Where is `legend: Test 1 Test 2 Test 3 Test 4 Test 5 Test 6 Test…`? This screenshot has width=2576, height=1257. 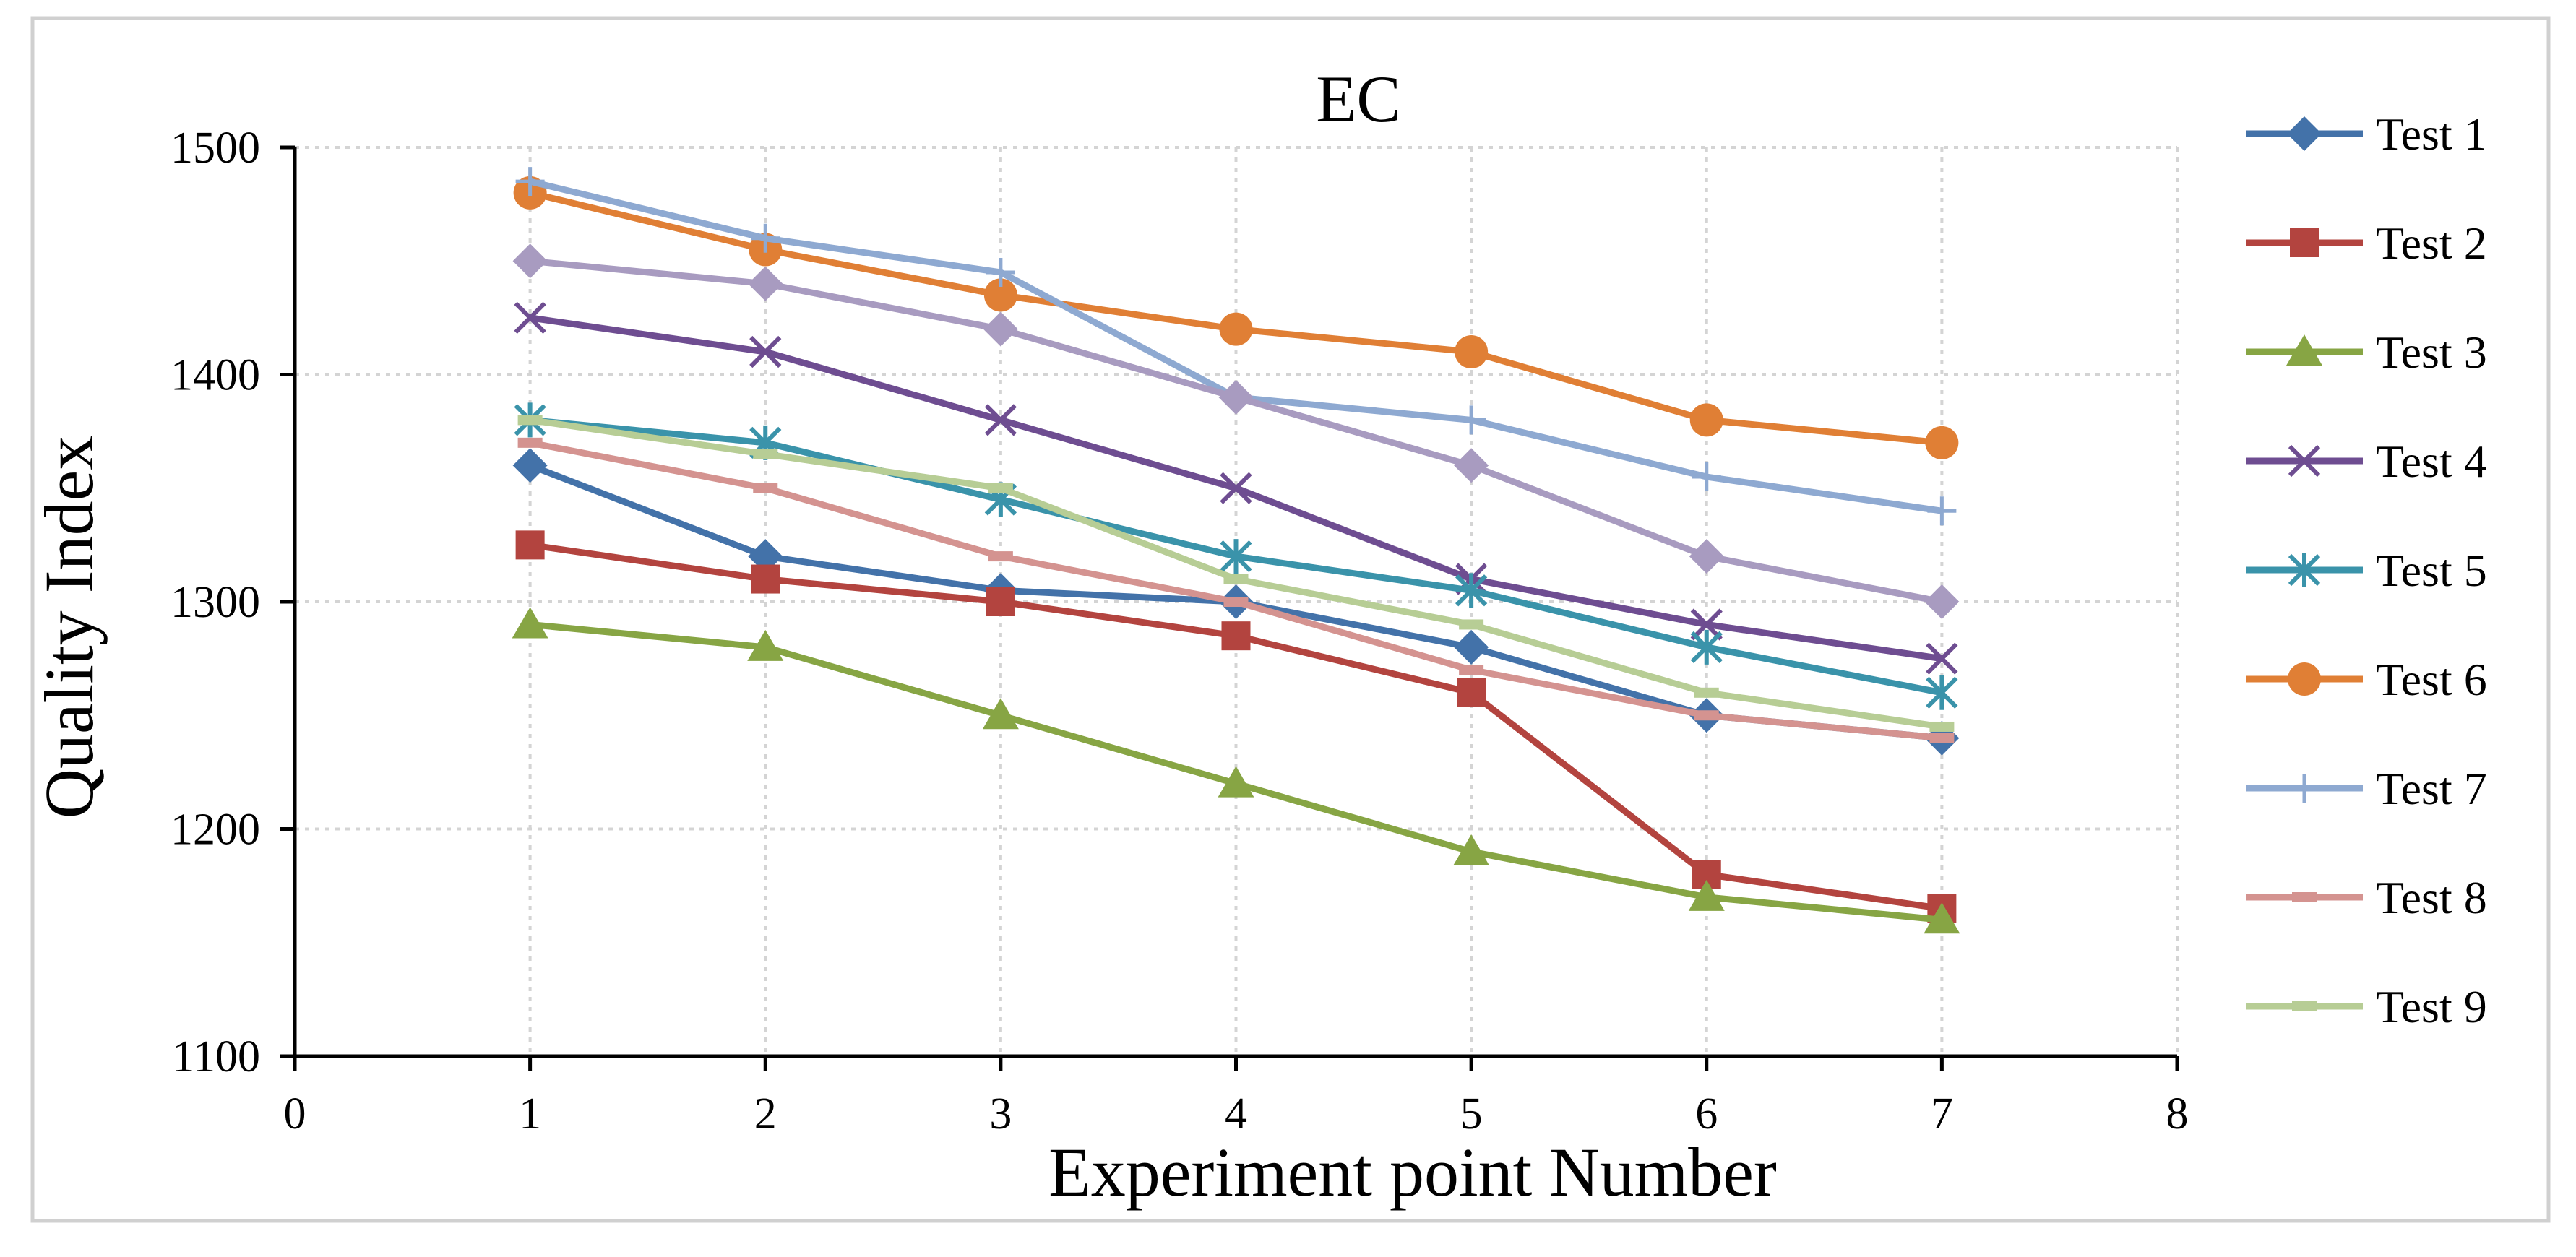 legend: Test 1 Test 2 Test 3 Test 4 Test 5 Test 6 Test… is located at coordinates (2366, 570).